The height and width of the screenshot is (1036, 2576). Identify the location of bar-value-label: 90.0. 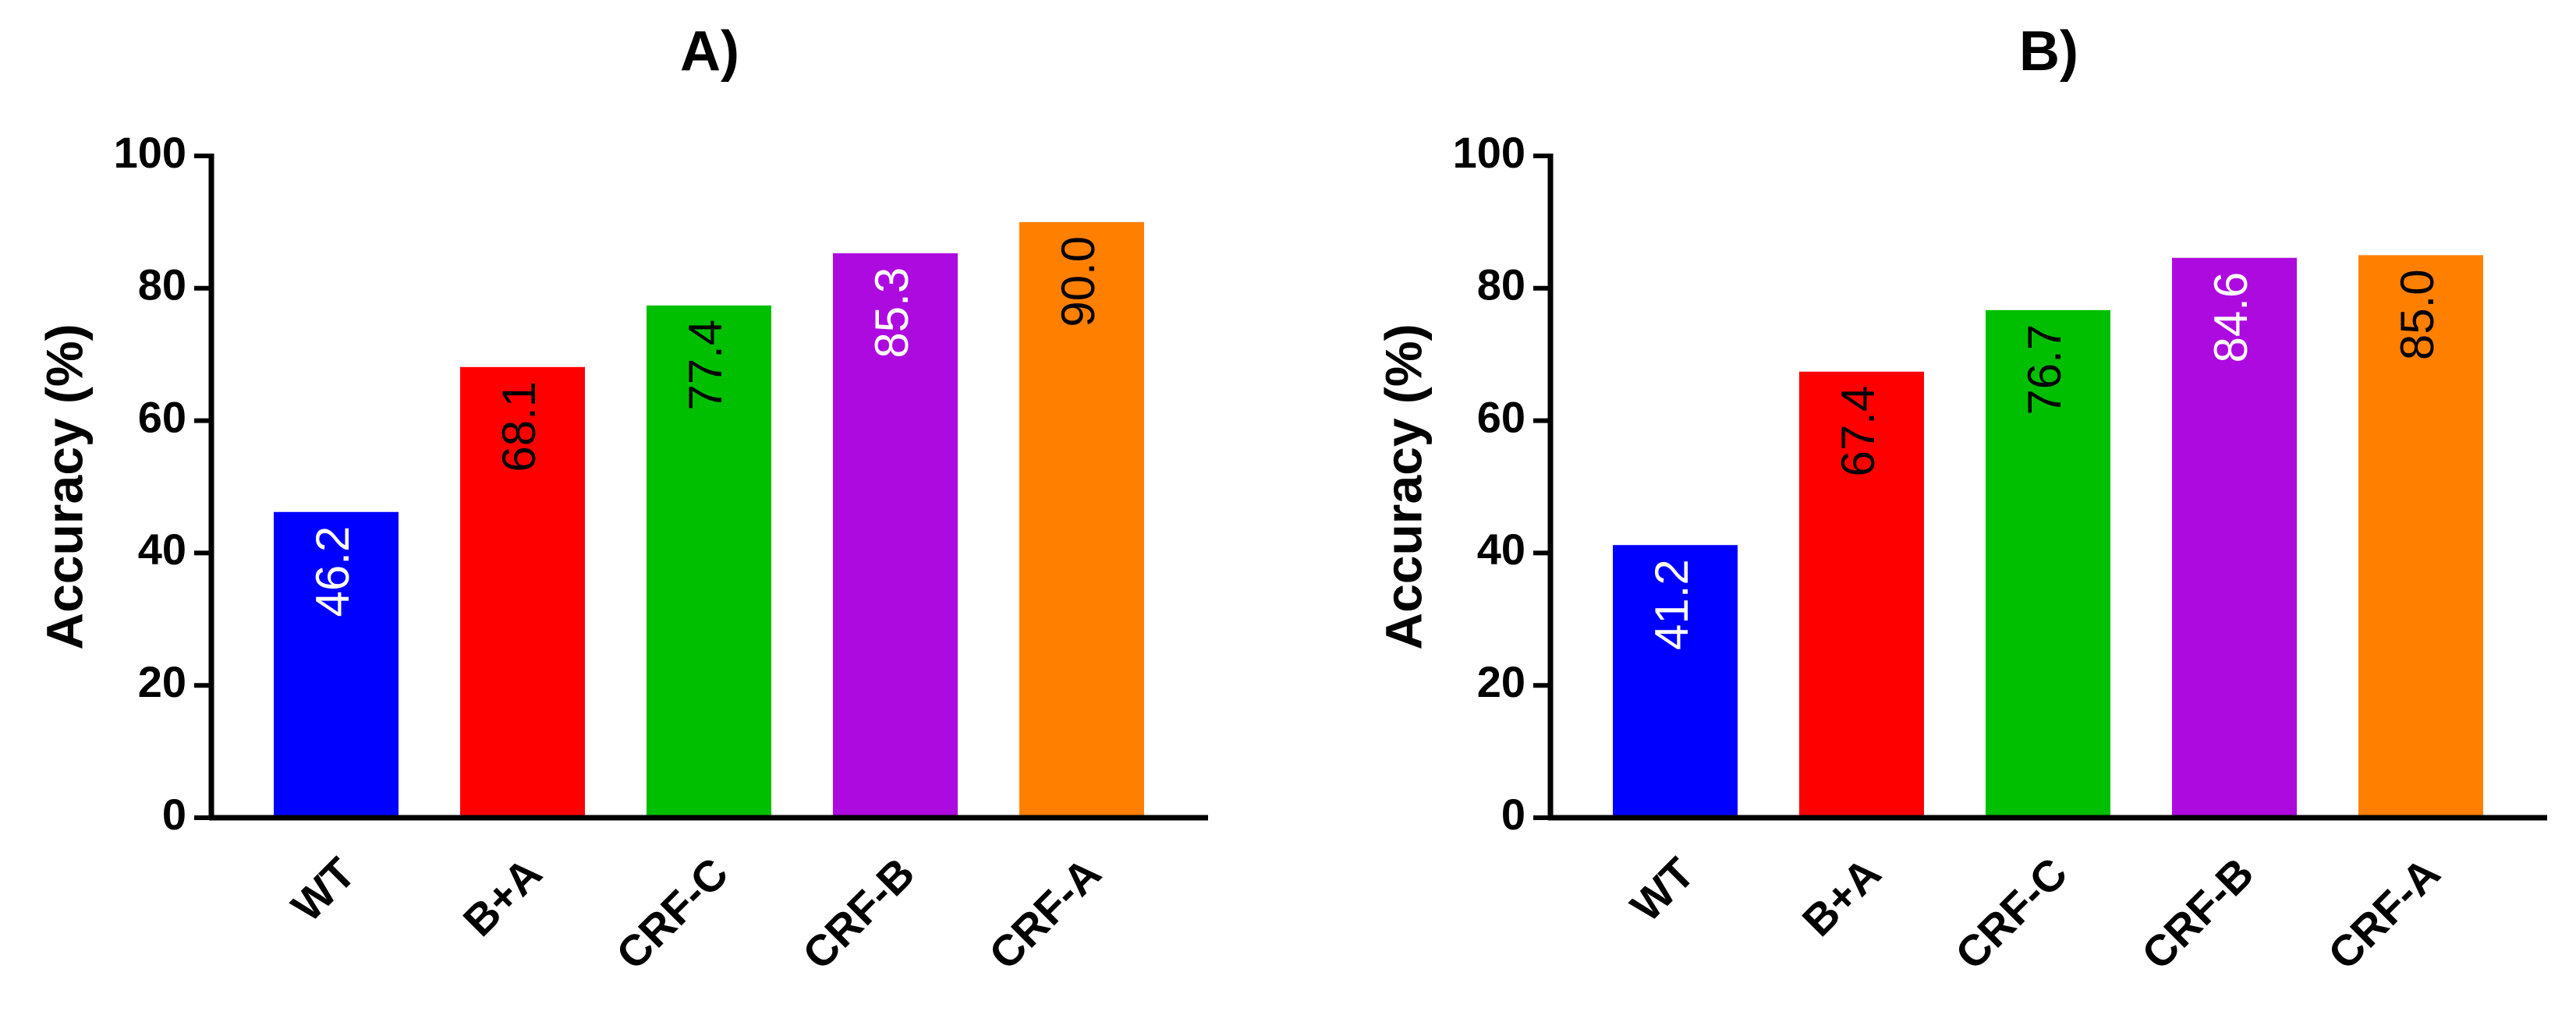
(1078, 281).